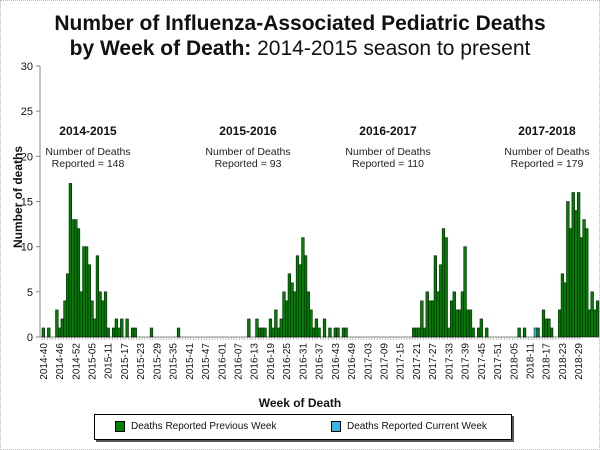 This screenshot has height=450, width=600. I want to click on y-tick-label: 15, so click(27, 203).